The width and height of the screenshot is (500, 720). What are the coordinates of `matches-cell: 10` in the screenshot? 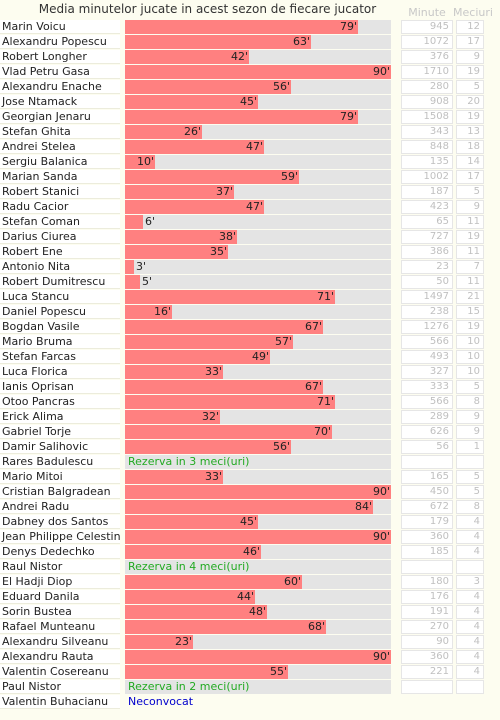 It's located at (470, 342).